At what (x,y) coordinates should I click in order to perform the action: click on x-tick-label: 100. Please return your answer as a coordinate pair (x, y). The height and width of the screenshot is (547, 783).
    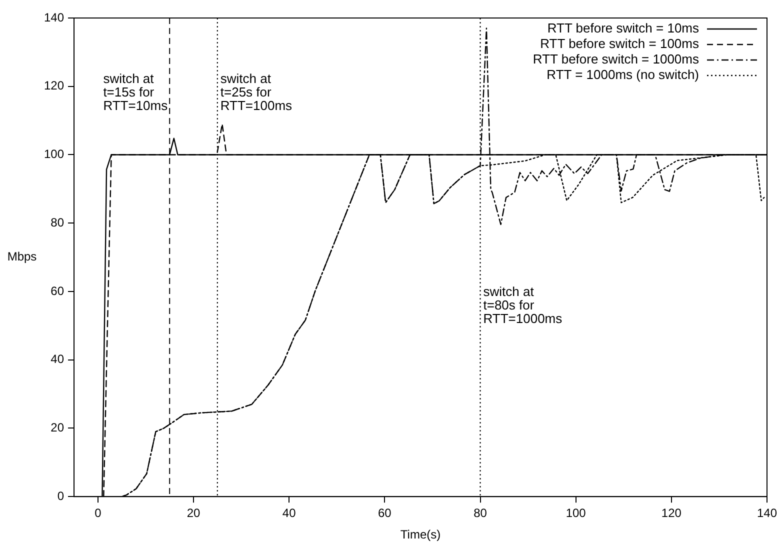
    Looking at the image, I should click on (576, 513).